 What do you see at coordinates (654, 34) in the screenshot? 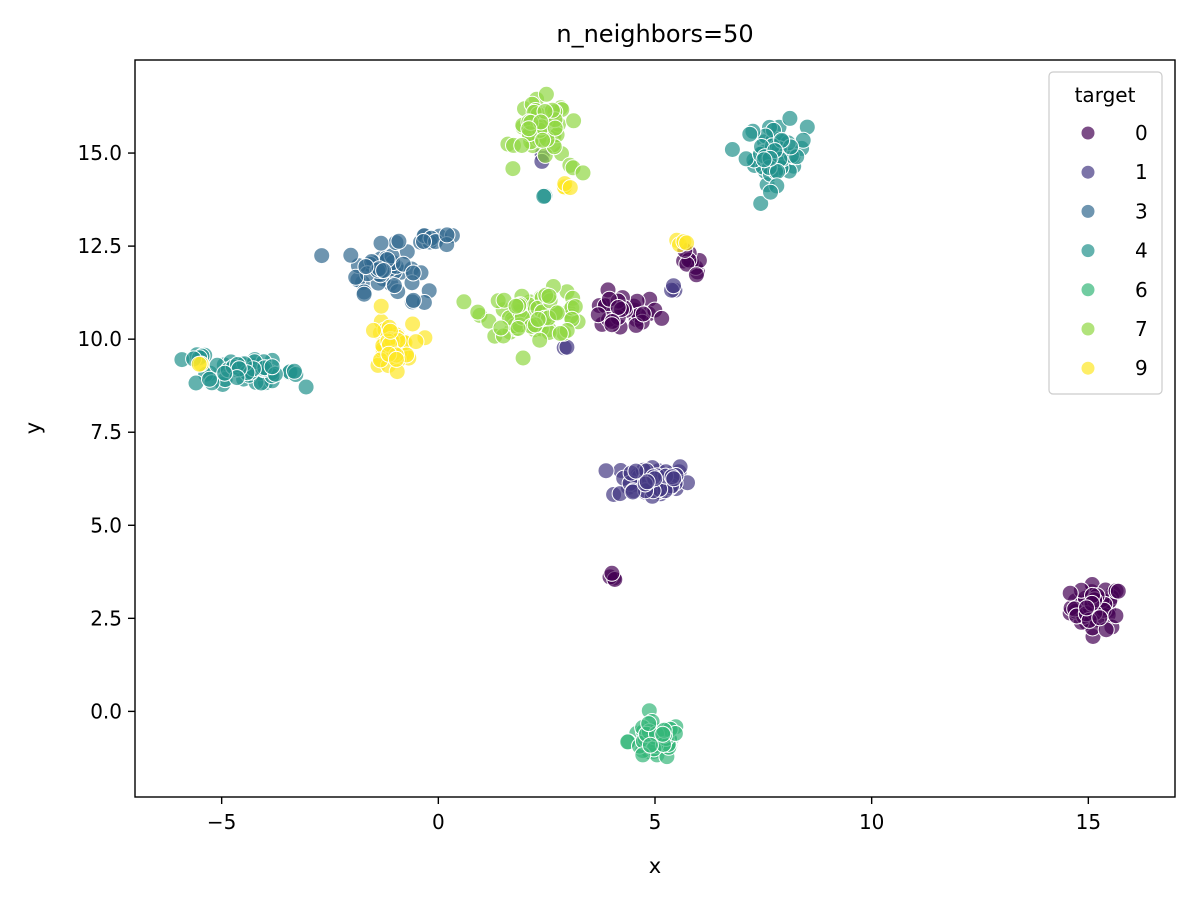
I see `chart-title: n_neighbors=50` at bounding box center [654, 34].